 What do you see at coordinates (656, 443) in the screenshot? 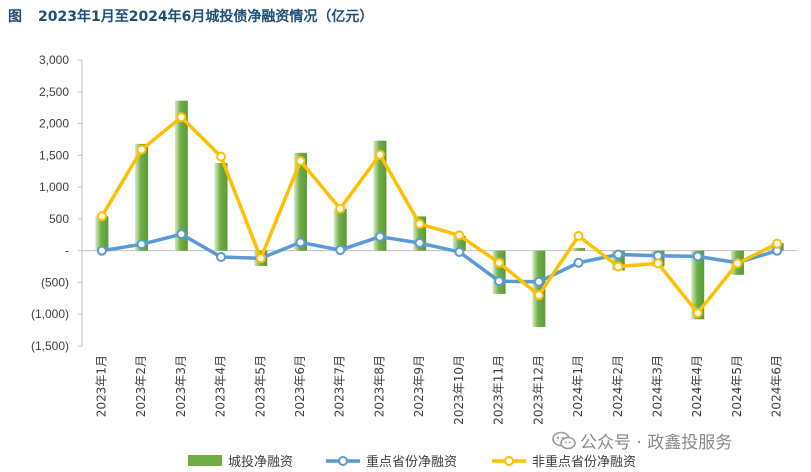
I see `watermark-text: 公众号 · 政鑫投服务` at bounding box center [656, 443].